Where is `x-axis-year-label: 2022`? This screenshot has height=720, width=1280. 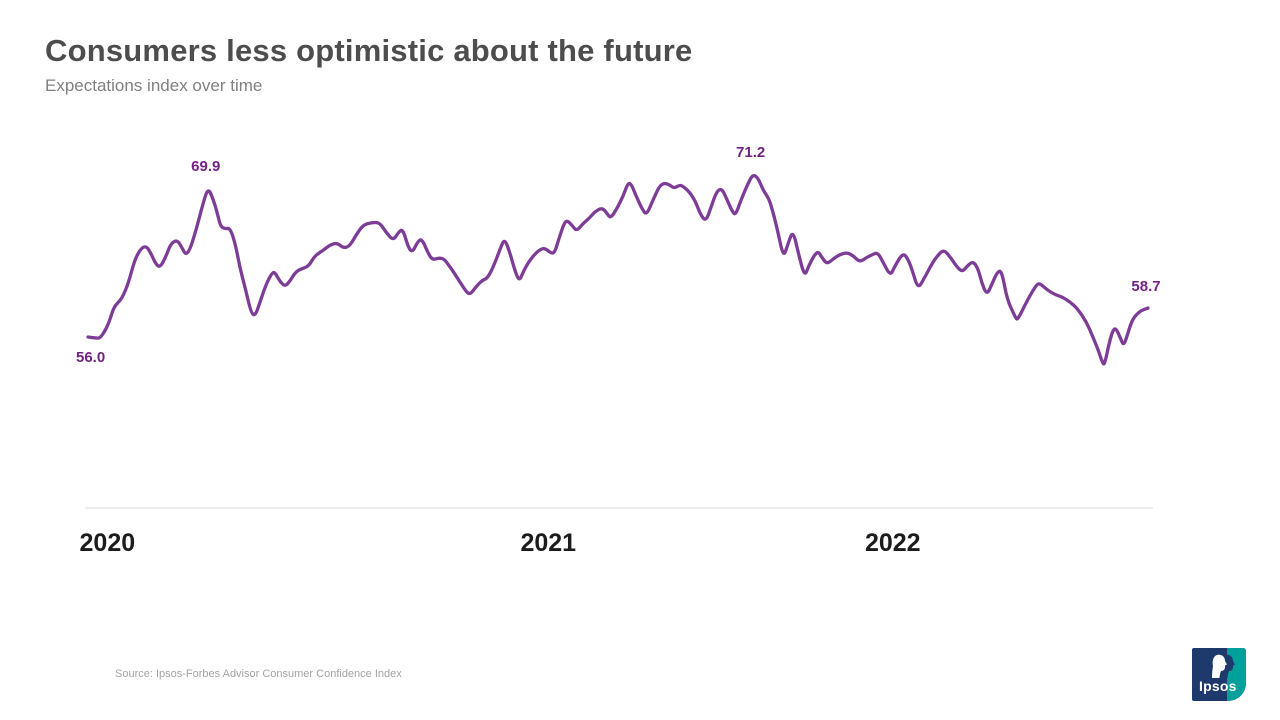 x-axis-year-label: 2022 is located at coordinates (892, 543).